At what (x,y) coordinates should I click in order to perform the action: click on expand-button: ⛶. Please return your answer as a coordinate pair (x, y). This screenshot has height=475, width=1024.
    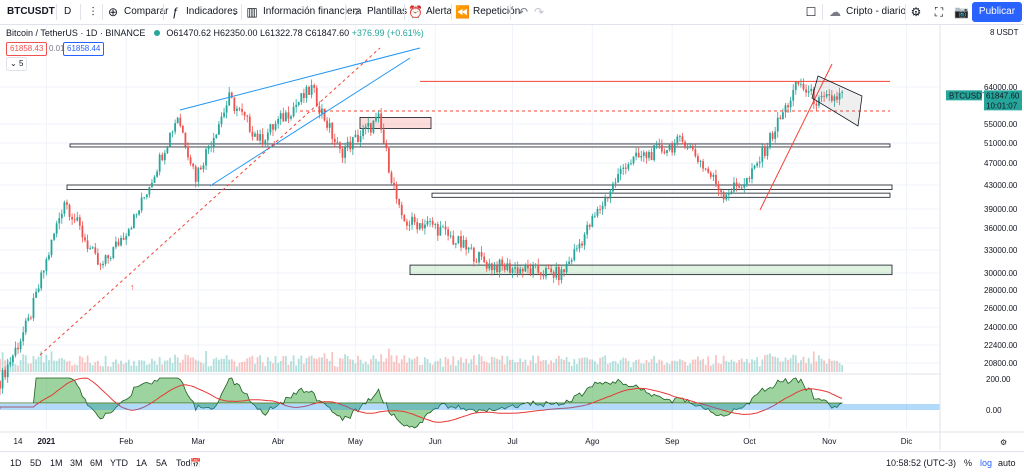
    Looking at the image, I should click on (939, 12).